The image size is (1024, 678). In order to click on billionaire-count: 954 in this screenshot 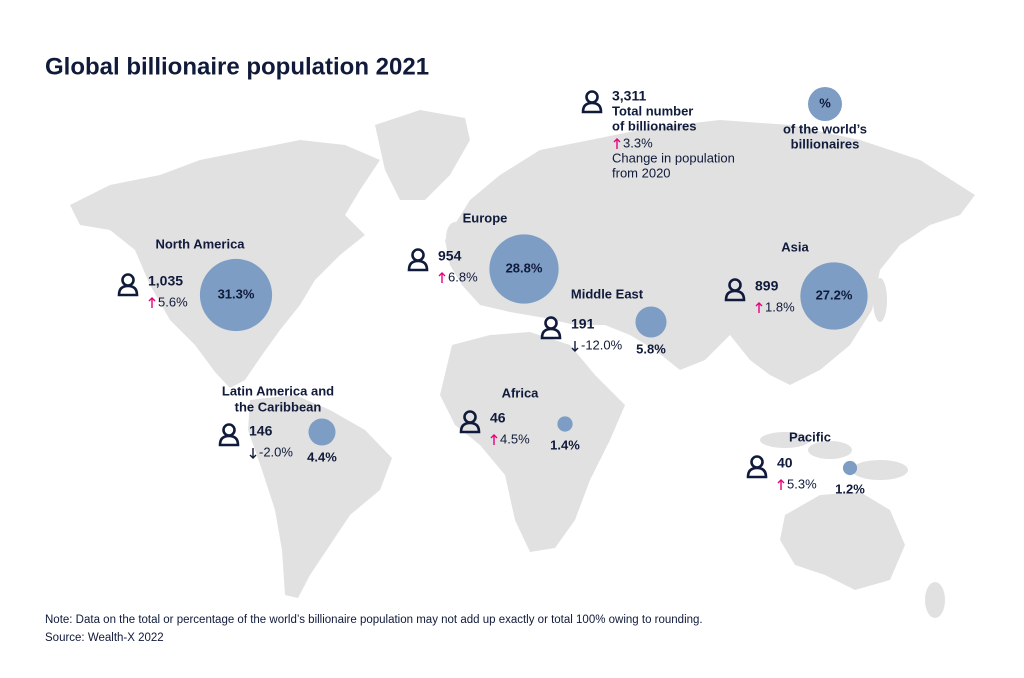, I will do `click(450, 256)`.